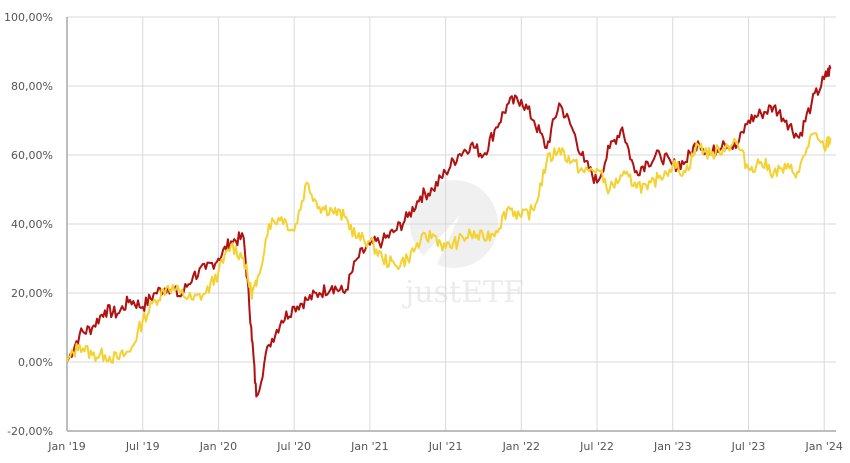 This screenshot has height=463, width=850. Describe the element at coordinates (596, 446) in the screenshot. I see `x-tick-label: Jul '22` at that location.